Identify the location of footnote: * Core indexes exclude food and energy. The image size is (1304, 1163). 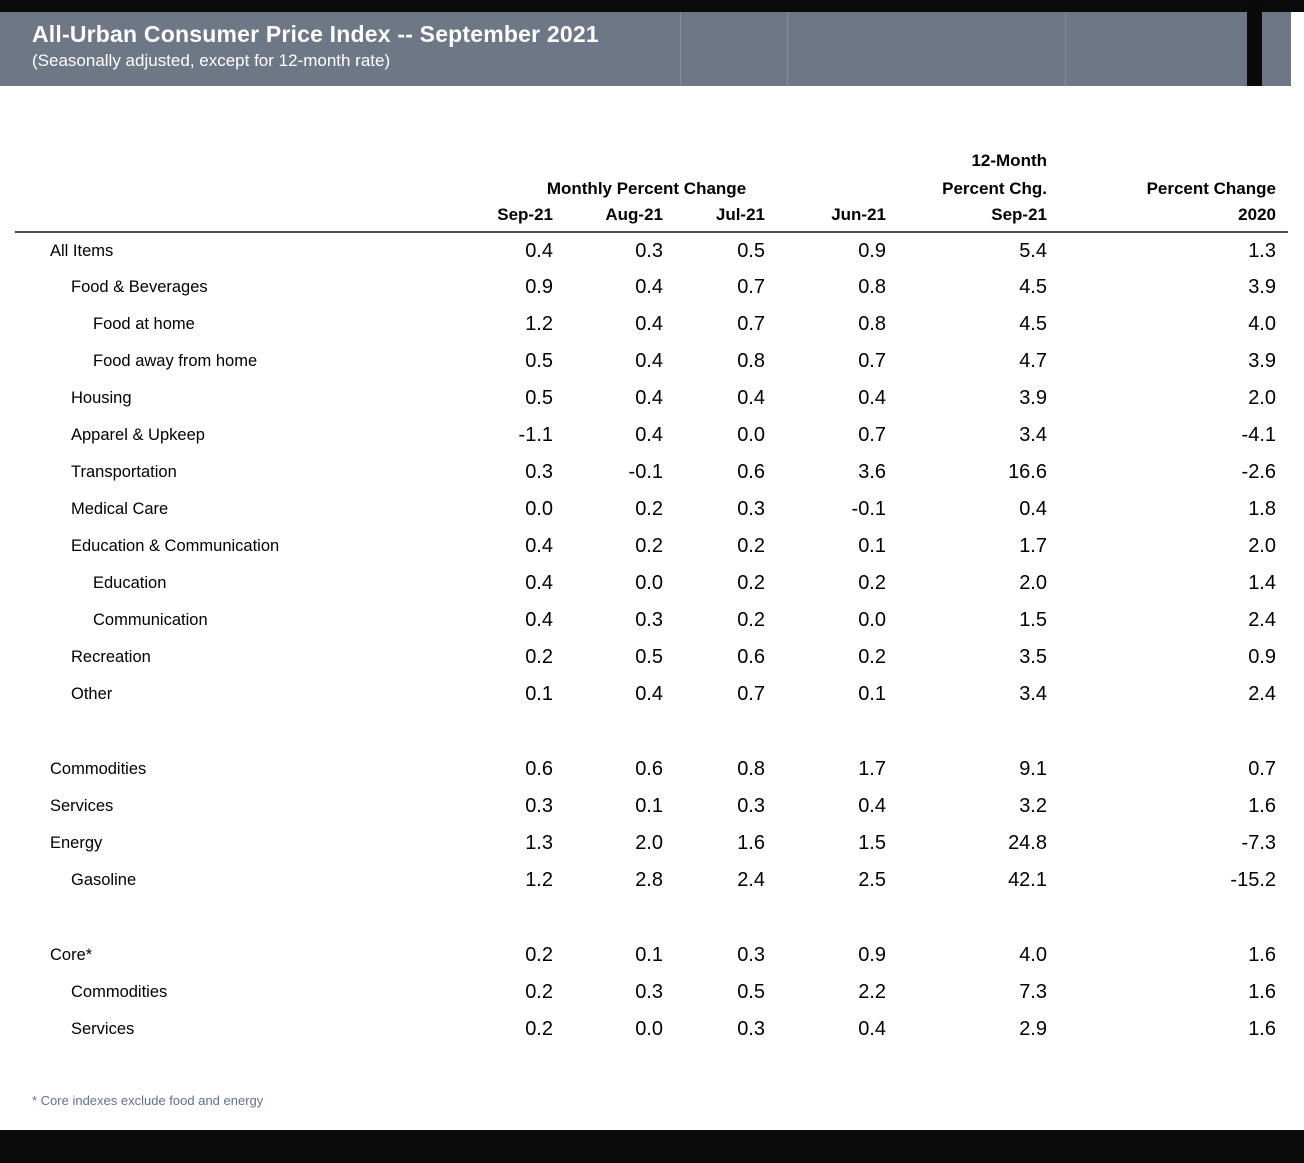
(148, 1100).